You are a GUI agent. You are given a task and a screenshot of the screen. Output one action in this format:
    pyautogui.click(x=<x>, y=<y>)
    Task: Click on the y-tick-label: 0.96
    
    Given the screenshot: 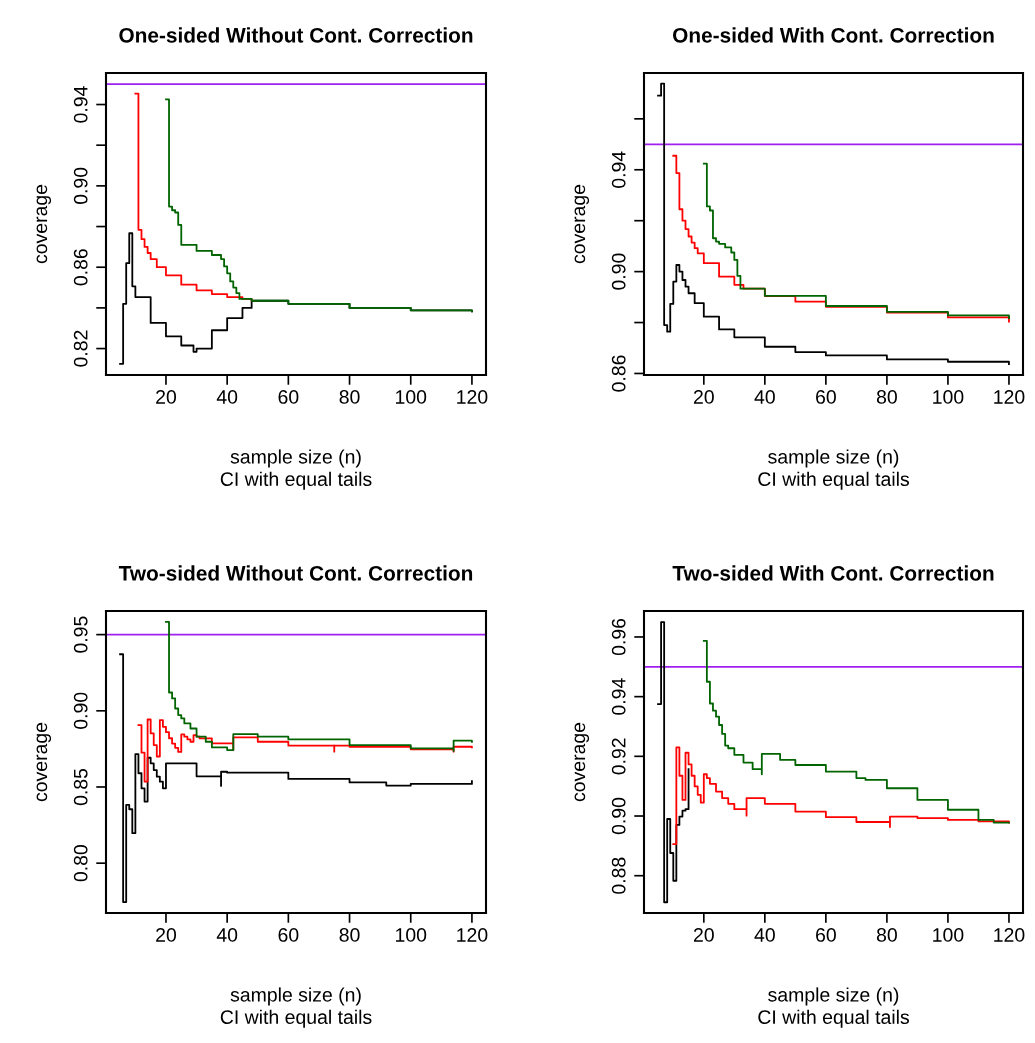 What is the action you would take?
    pyautogui.click(x=618, y=637)
    